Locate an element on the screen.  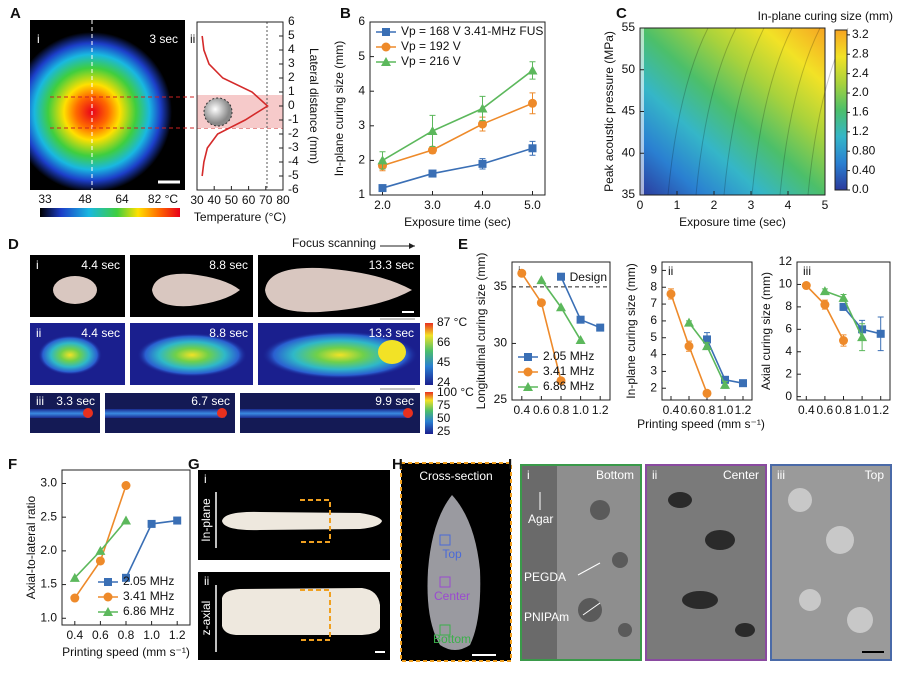
time-label: 9.9 sec is located at coordinates (394, 401).